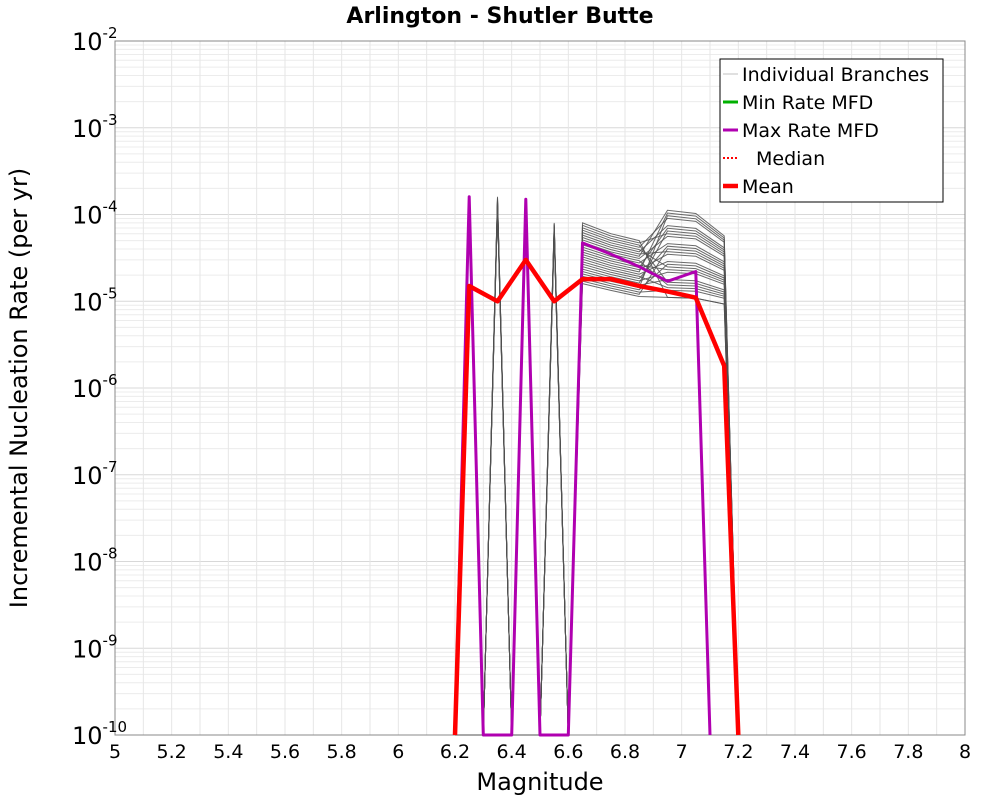  What do you see at coordinates (95, 561) in the screenshot?
I see `y-tick-label: 10⁻⁸` at bounding box center [95, 561].